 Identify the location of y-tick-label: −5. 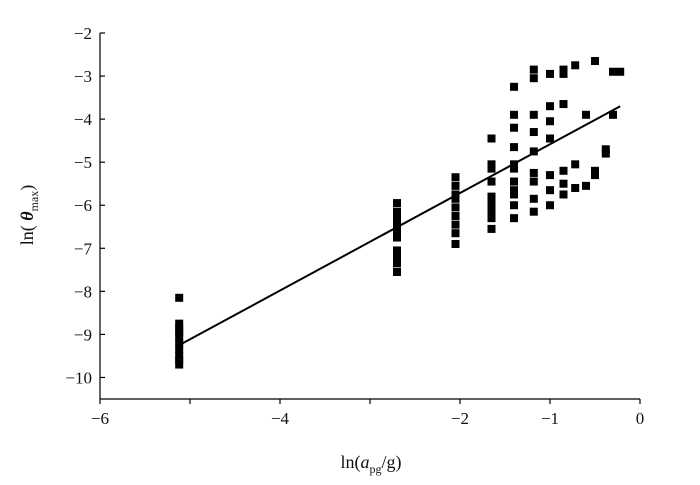
(83, 162).